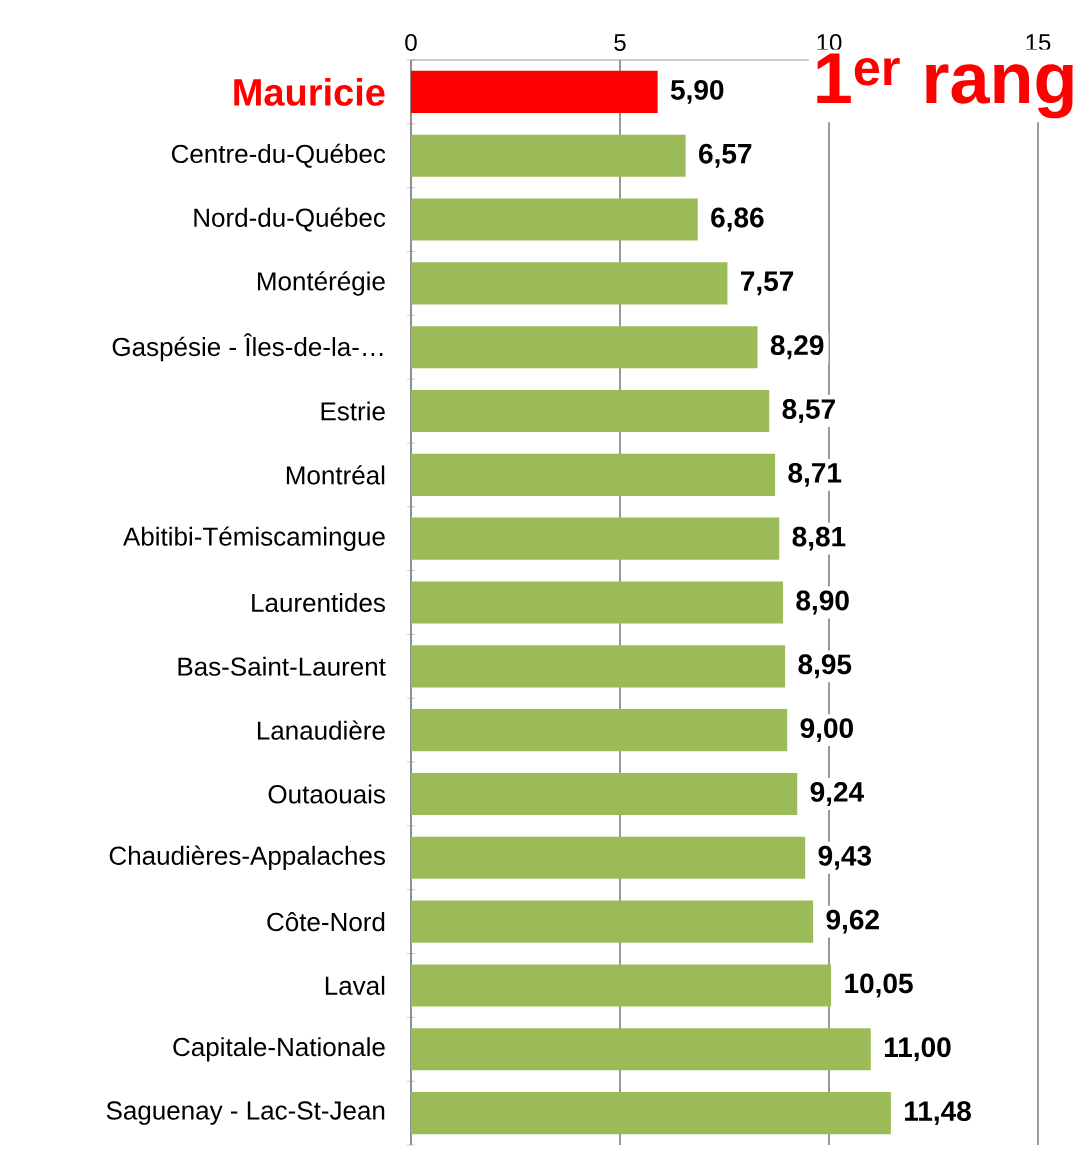 This screenshot has width=1089, height=1171. Describe the element at coordinates (620, 42) in the screenshot. I see `x-tick-label: 5` at that location.